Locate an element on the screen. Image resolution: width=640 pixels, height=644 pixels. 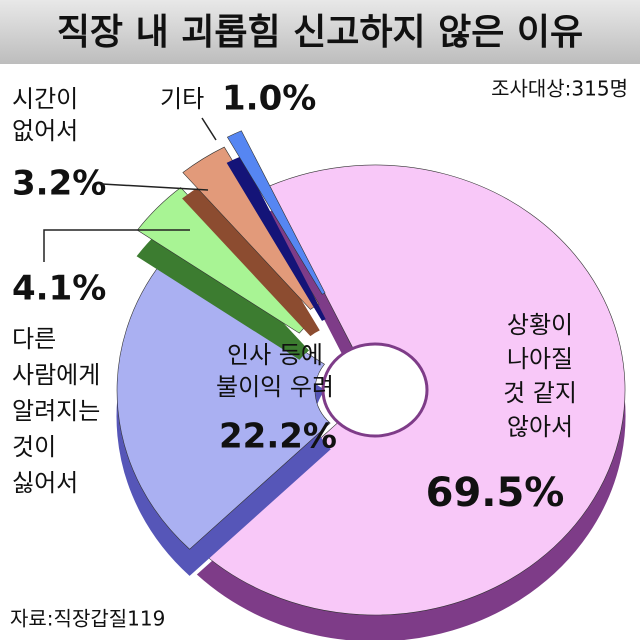
category-label: 것 같지 is located at coordinates (540, 393).